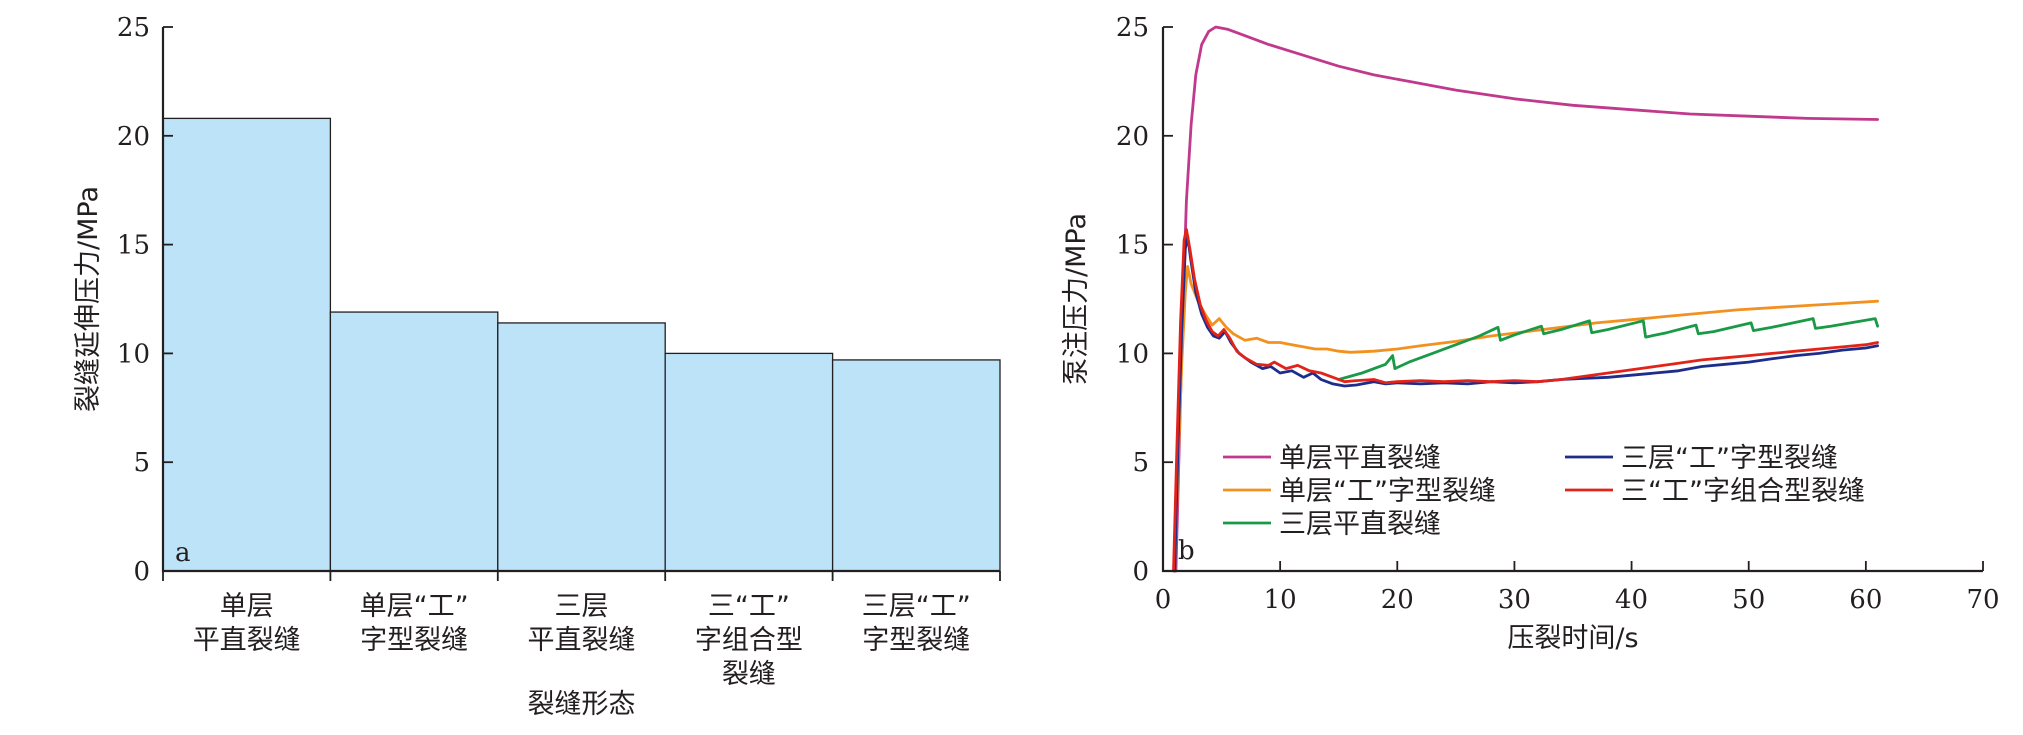  Describe the element at coordinates (133, 246) in the screenshot. I see `y-tick-label-a: 15` at that location.